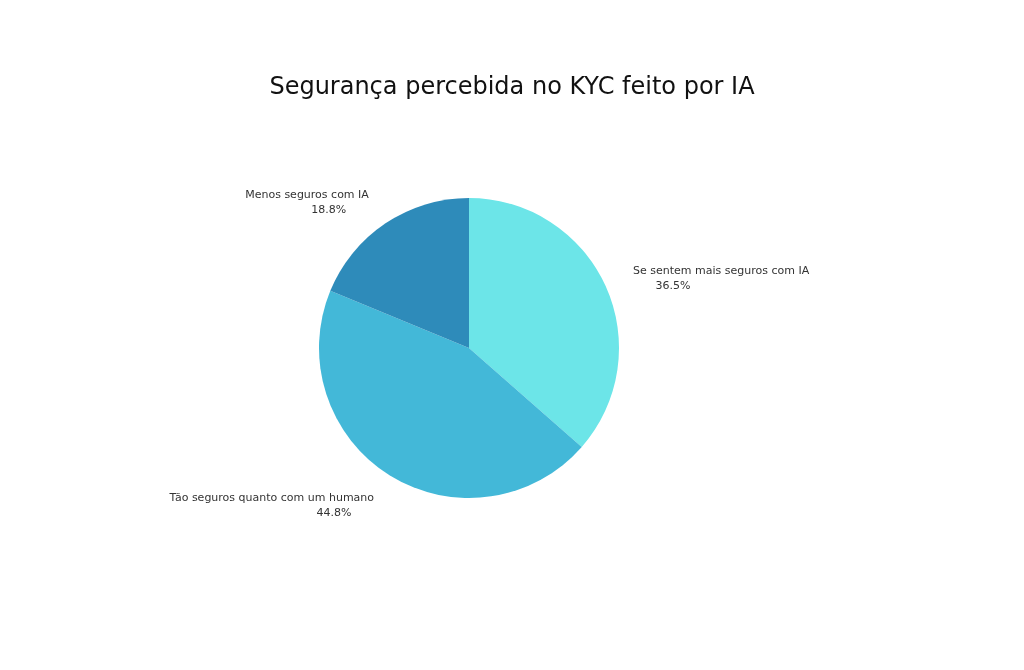 The image size is (1024, 670). What do you see at coordinates (334, 512) in the screenshot?
I see `data-label: 44.8%` at bounding box center [334, 512].